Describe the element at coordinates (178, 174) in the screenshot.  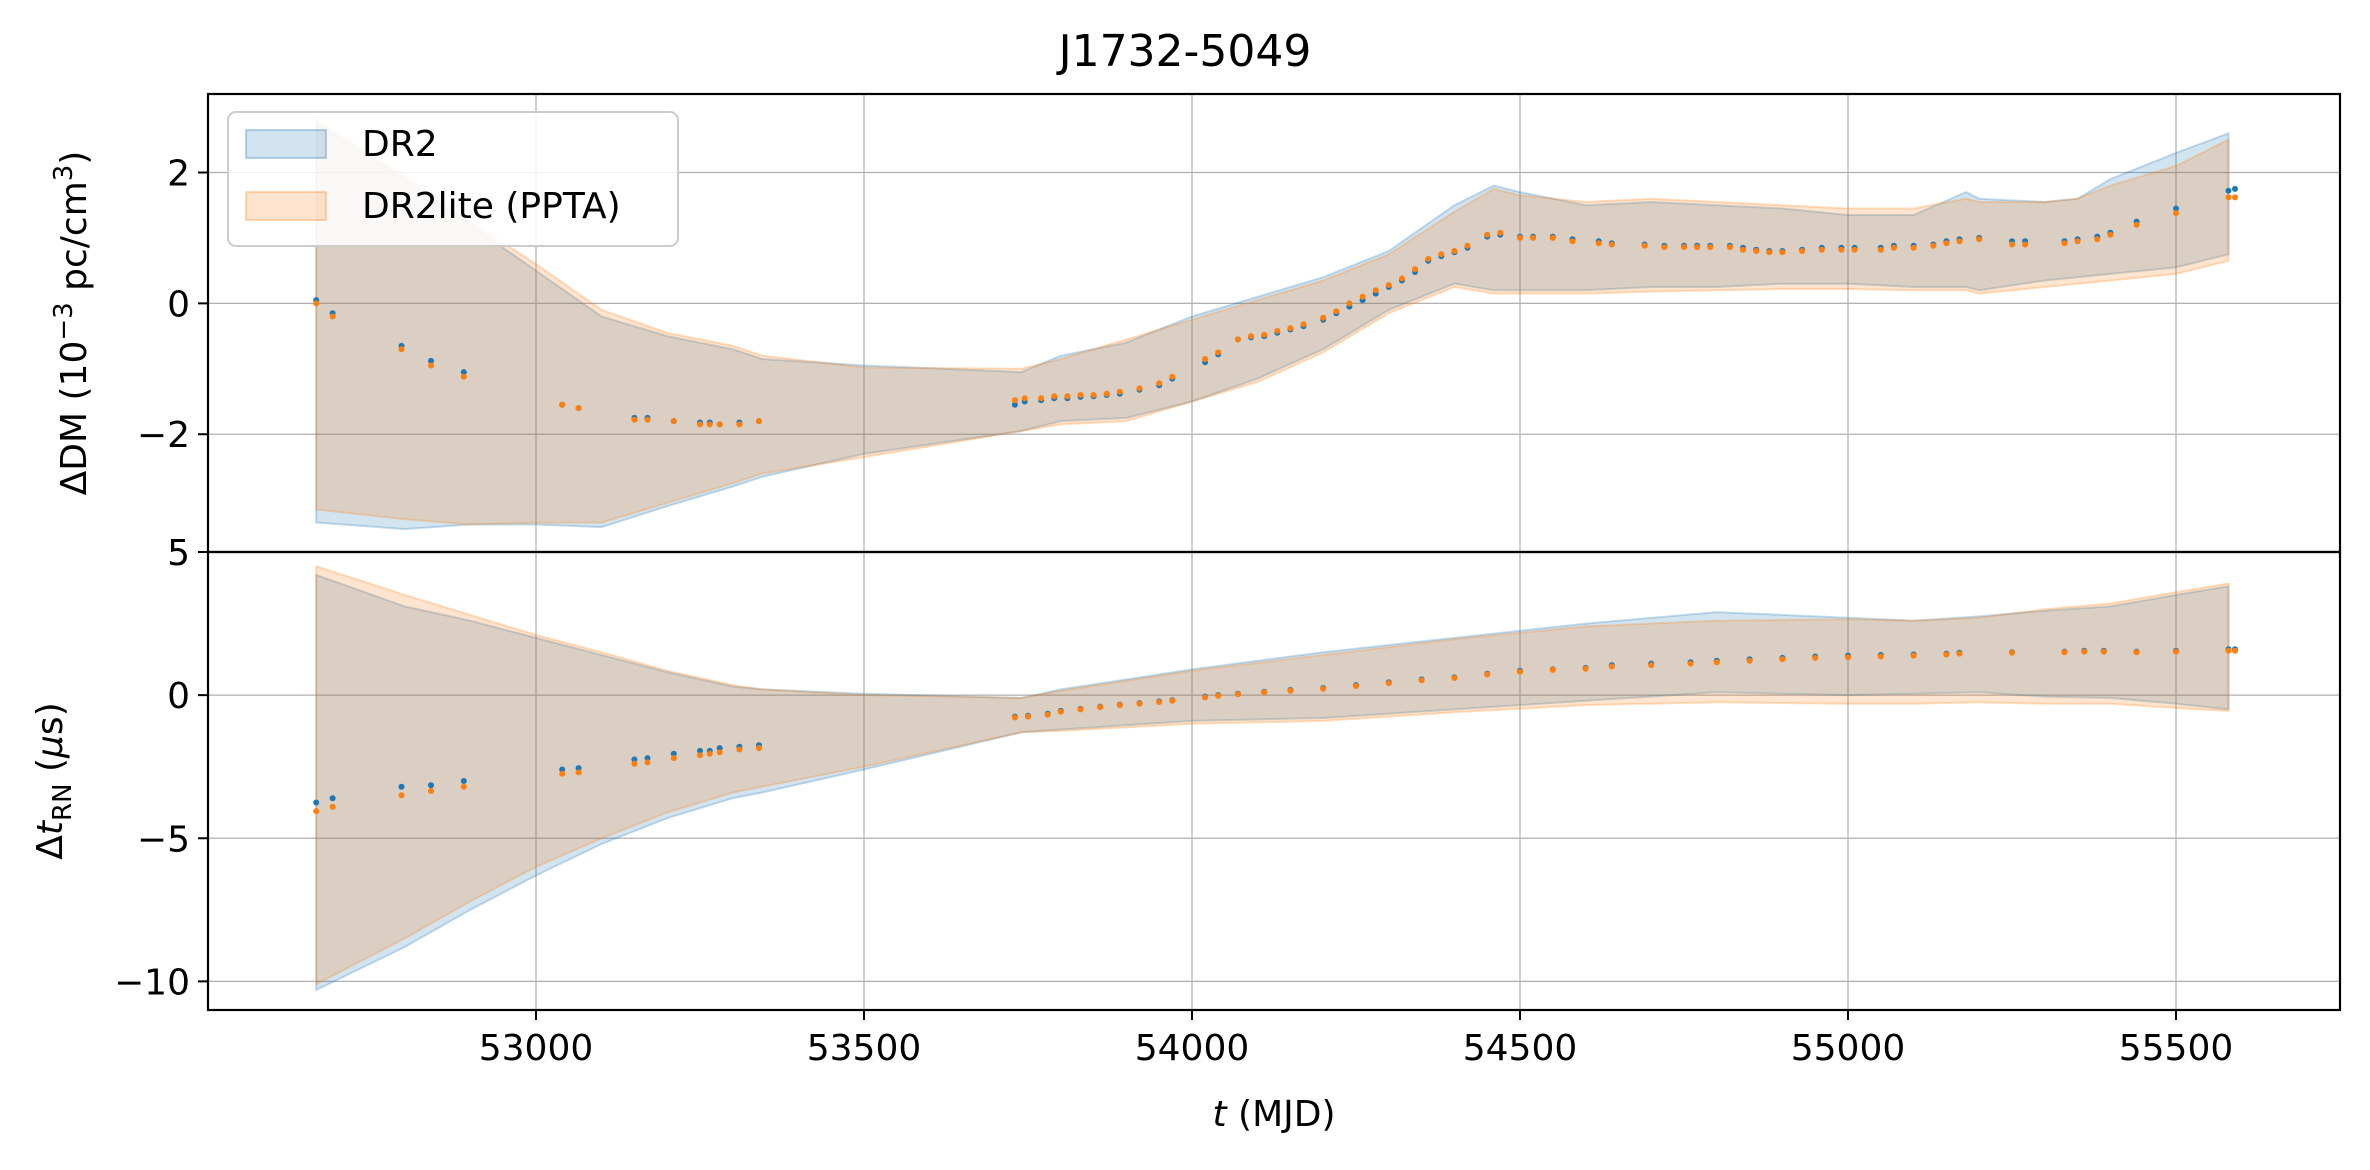
I see `y-tick-label: 2` at that location.